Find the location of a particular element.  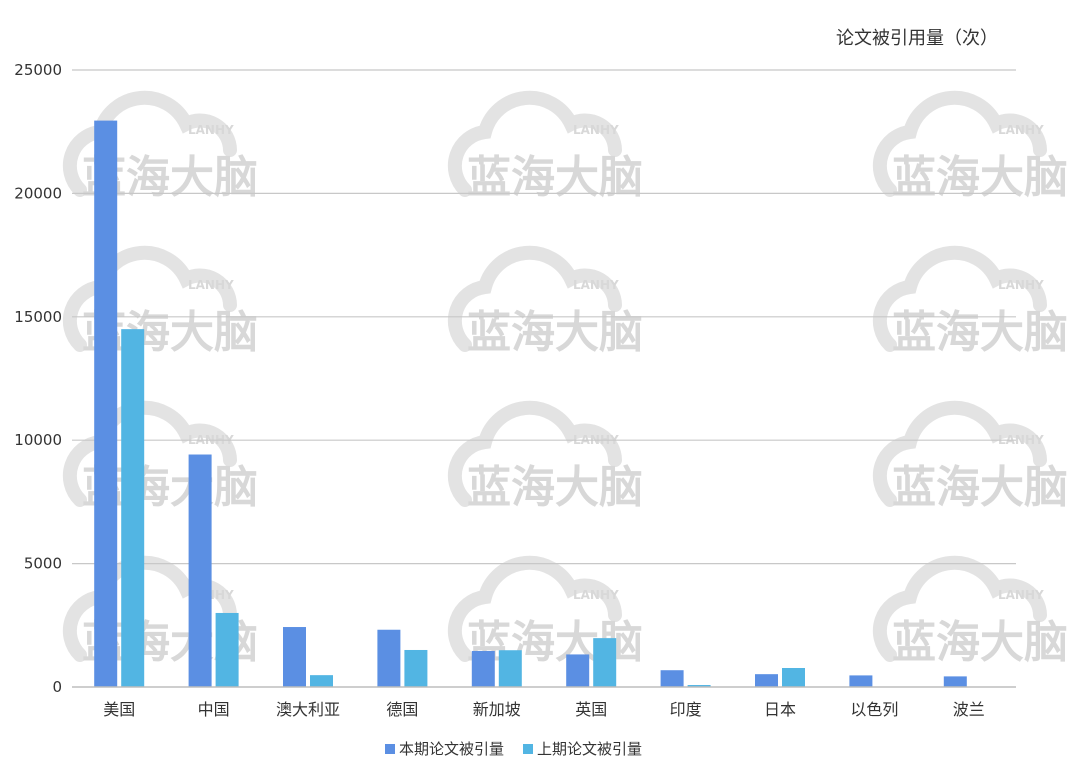

y-tick-label: 10000 is located at coordinates (38, 440).